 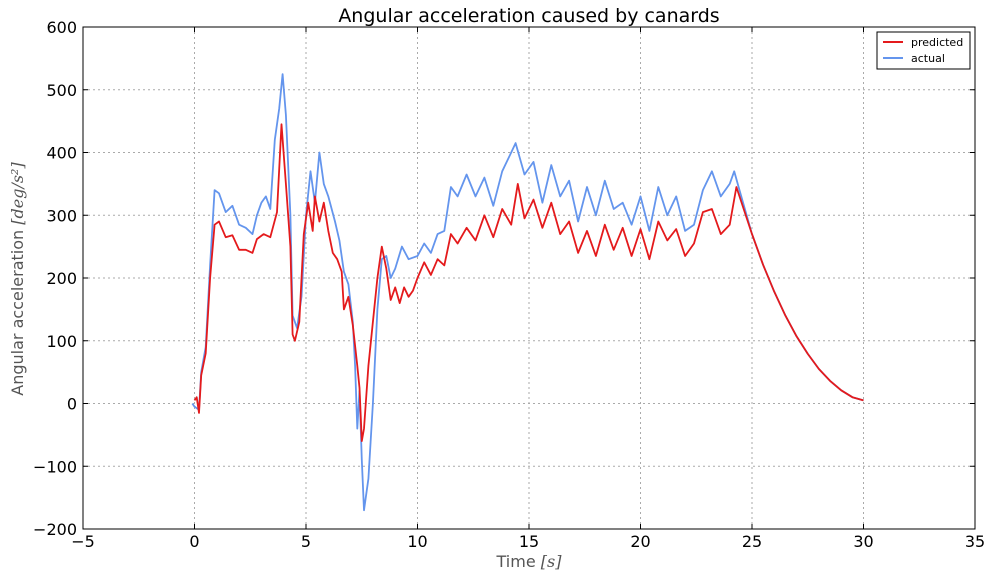 I want to click on y-tick-label: 600, so click(x=61, y=27).